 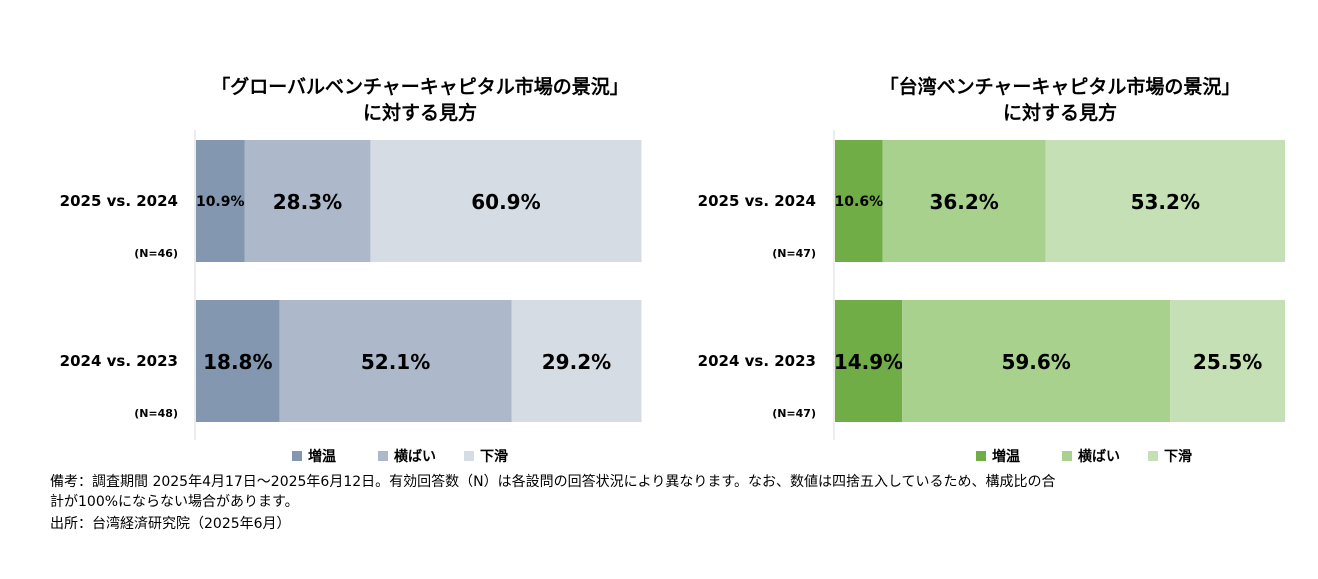 What do you see at coordinates (156, 253) in the screenshot?
I see `sample-size-label-global: (N=46)` at bounding box center [156, 253].